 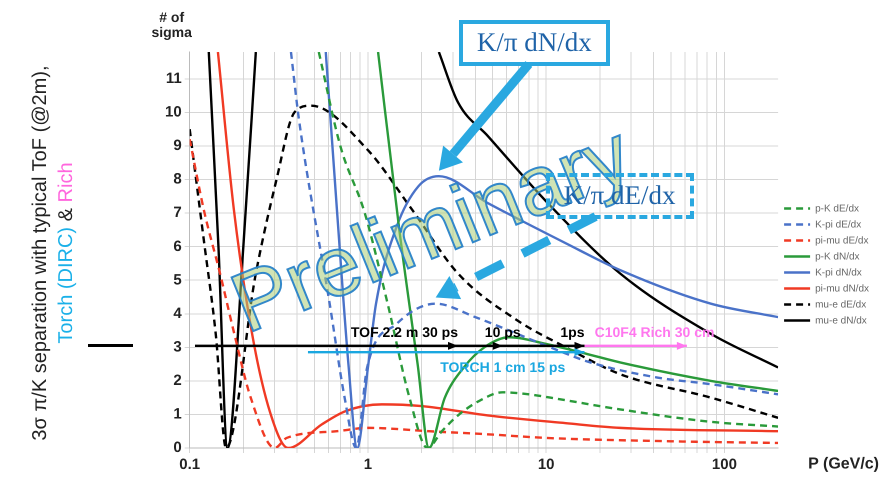 I want to click on y-tick-label: 4, so click(x=177, y=313).